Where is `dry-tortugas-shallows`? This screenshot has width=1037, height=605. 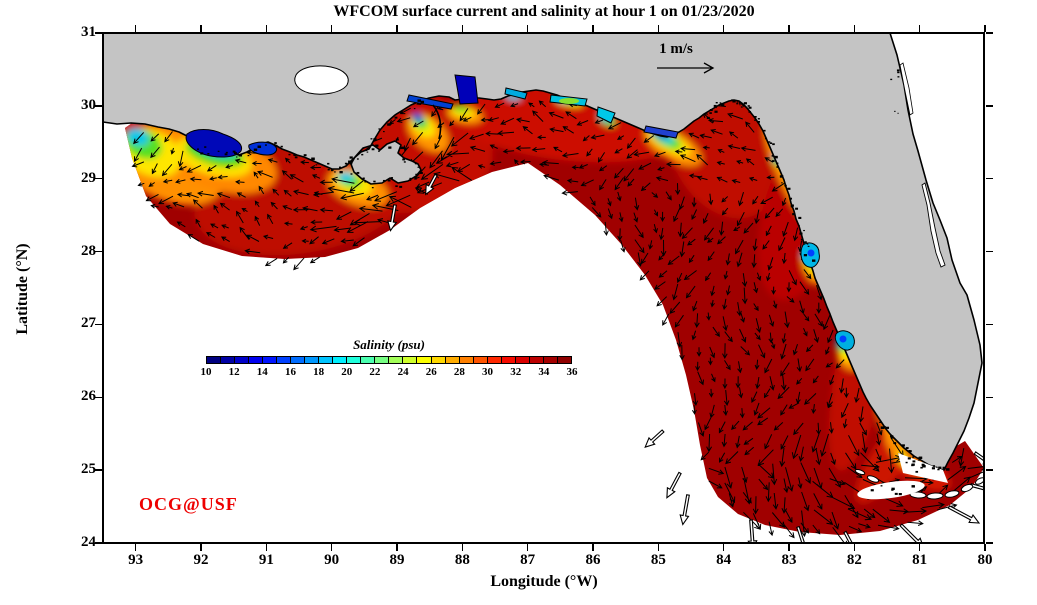 dry-tortugas-shallows is located at coordinates (891, 490).